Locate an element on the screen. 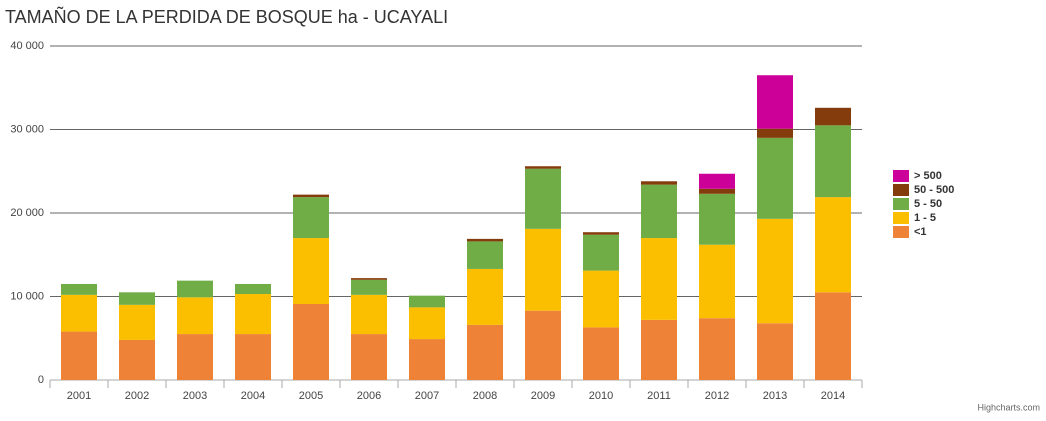 The width and height of the screenshot is (1046, 421). x-tick-label: 2013 is located at coordinates (775, 396).